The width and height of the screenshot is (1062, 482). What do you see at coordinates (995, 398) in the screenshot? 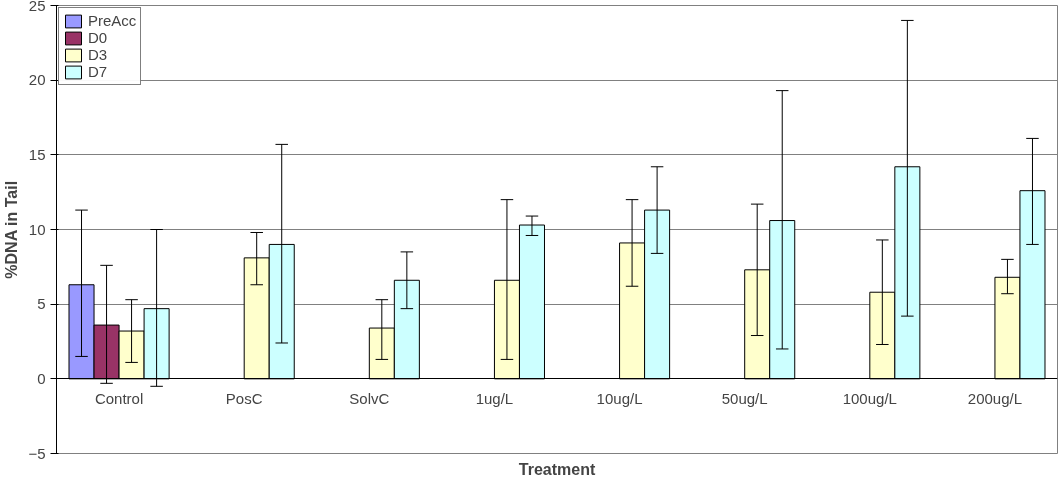
I see `x-tick-label: 200ug/L` at bounding box center [995, 398].